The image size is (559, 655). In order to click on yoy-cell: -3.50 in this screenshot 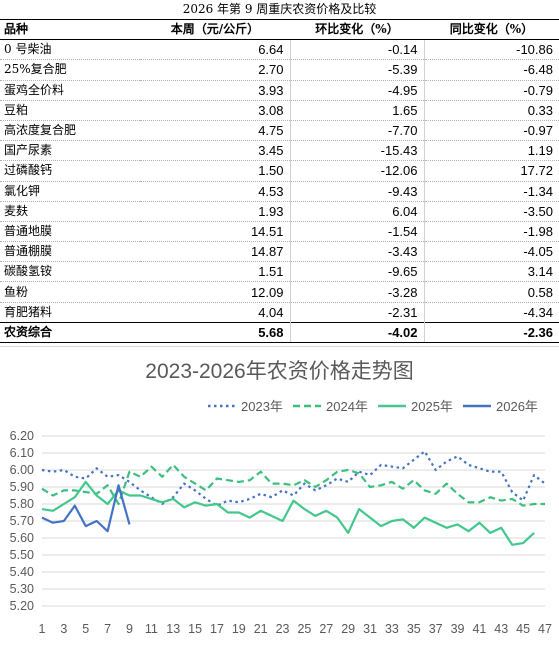, I will do `click(491, 211)`.